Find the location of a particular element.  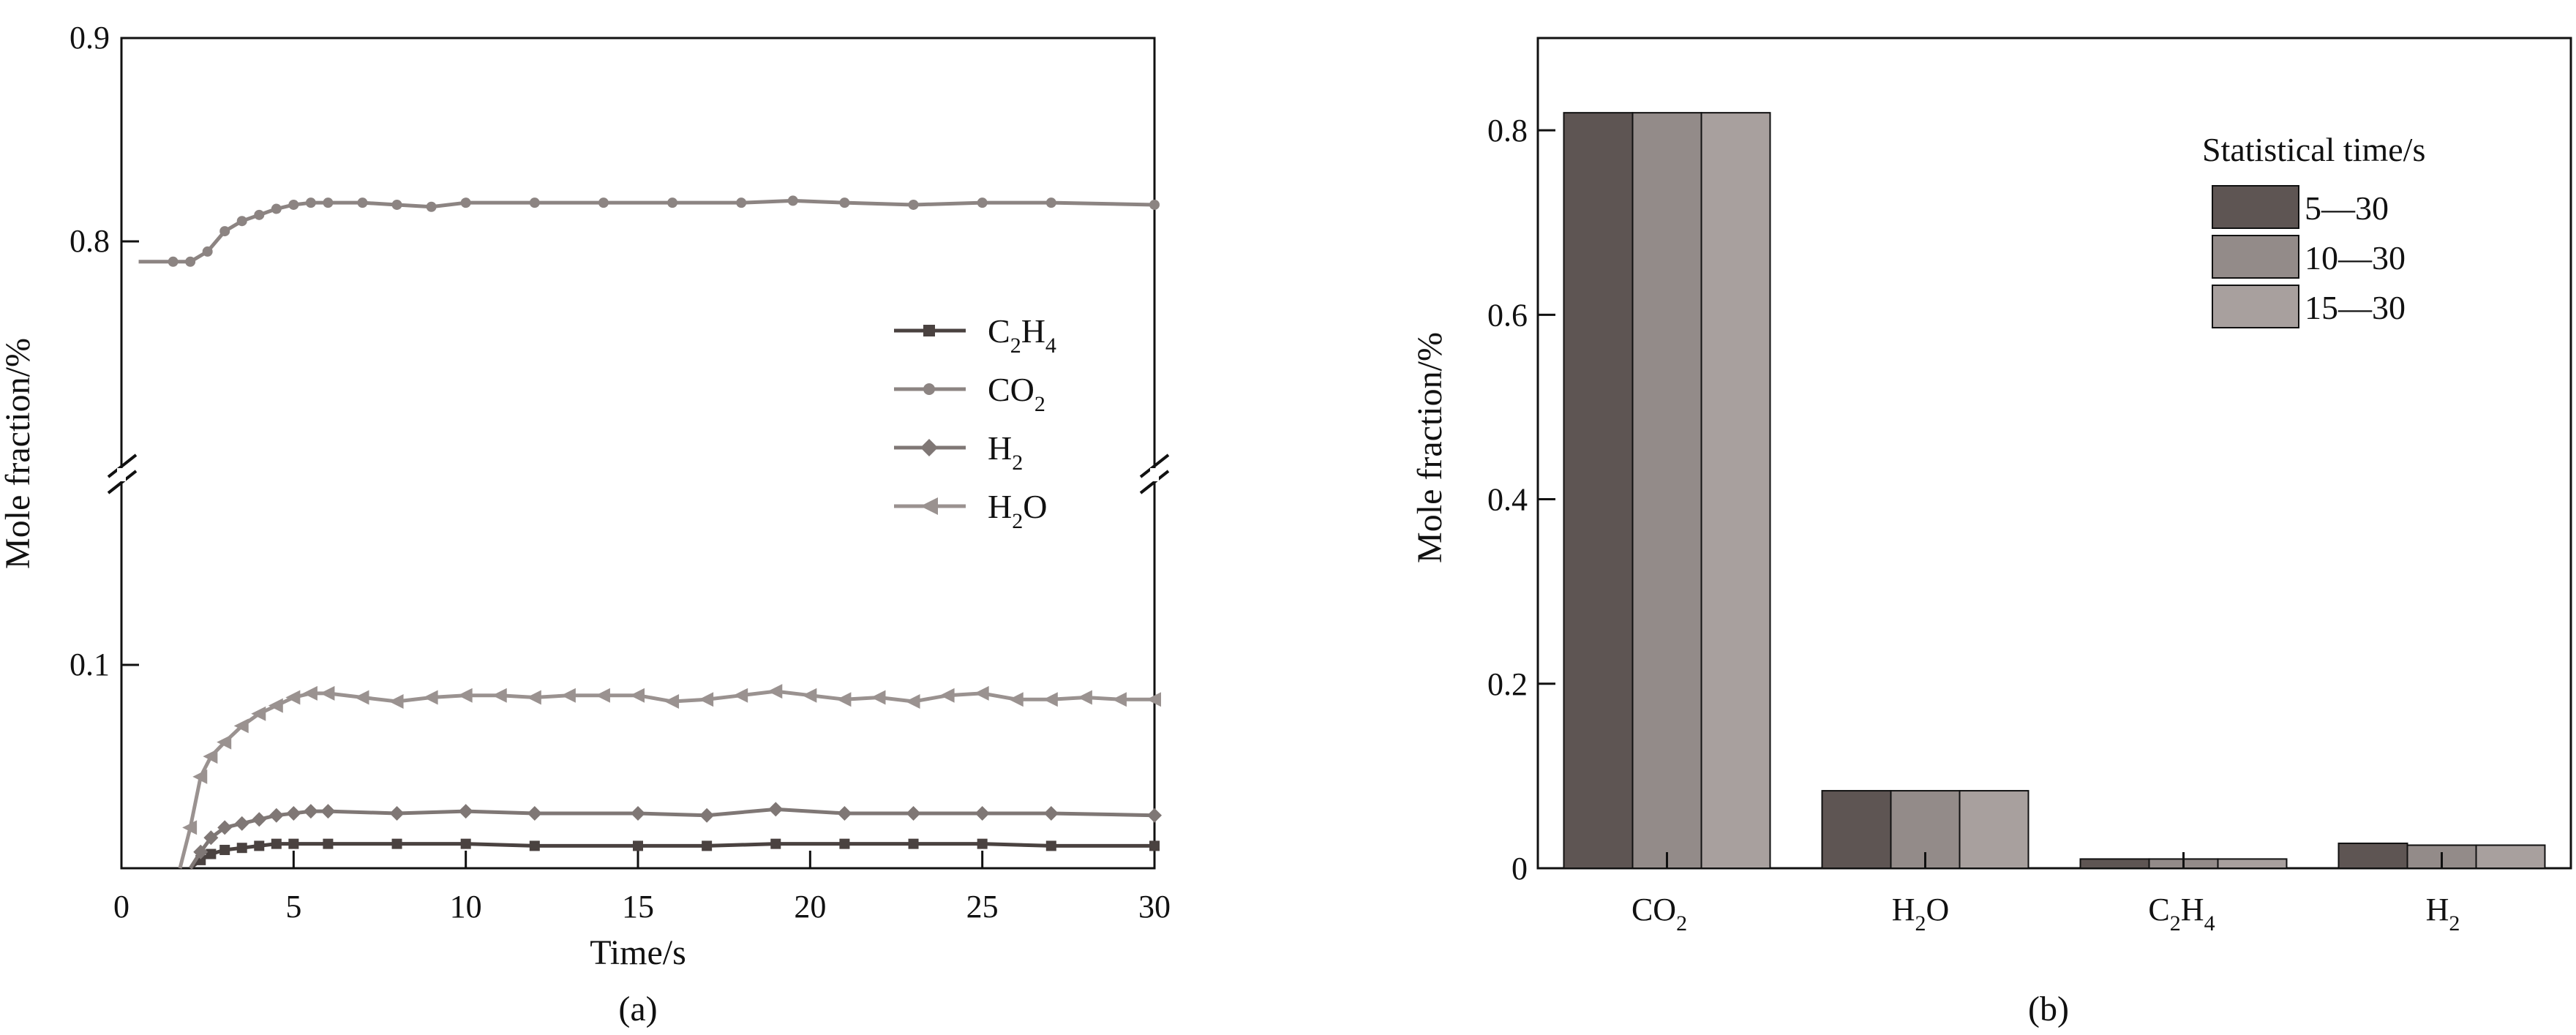

b-ytick-label: 0.8 is located at coordinates (1507, 130).